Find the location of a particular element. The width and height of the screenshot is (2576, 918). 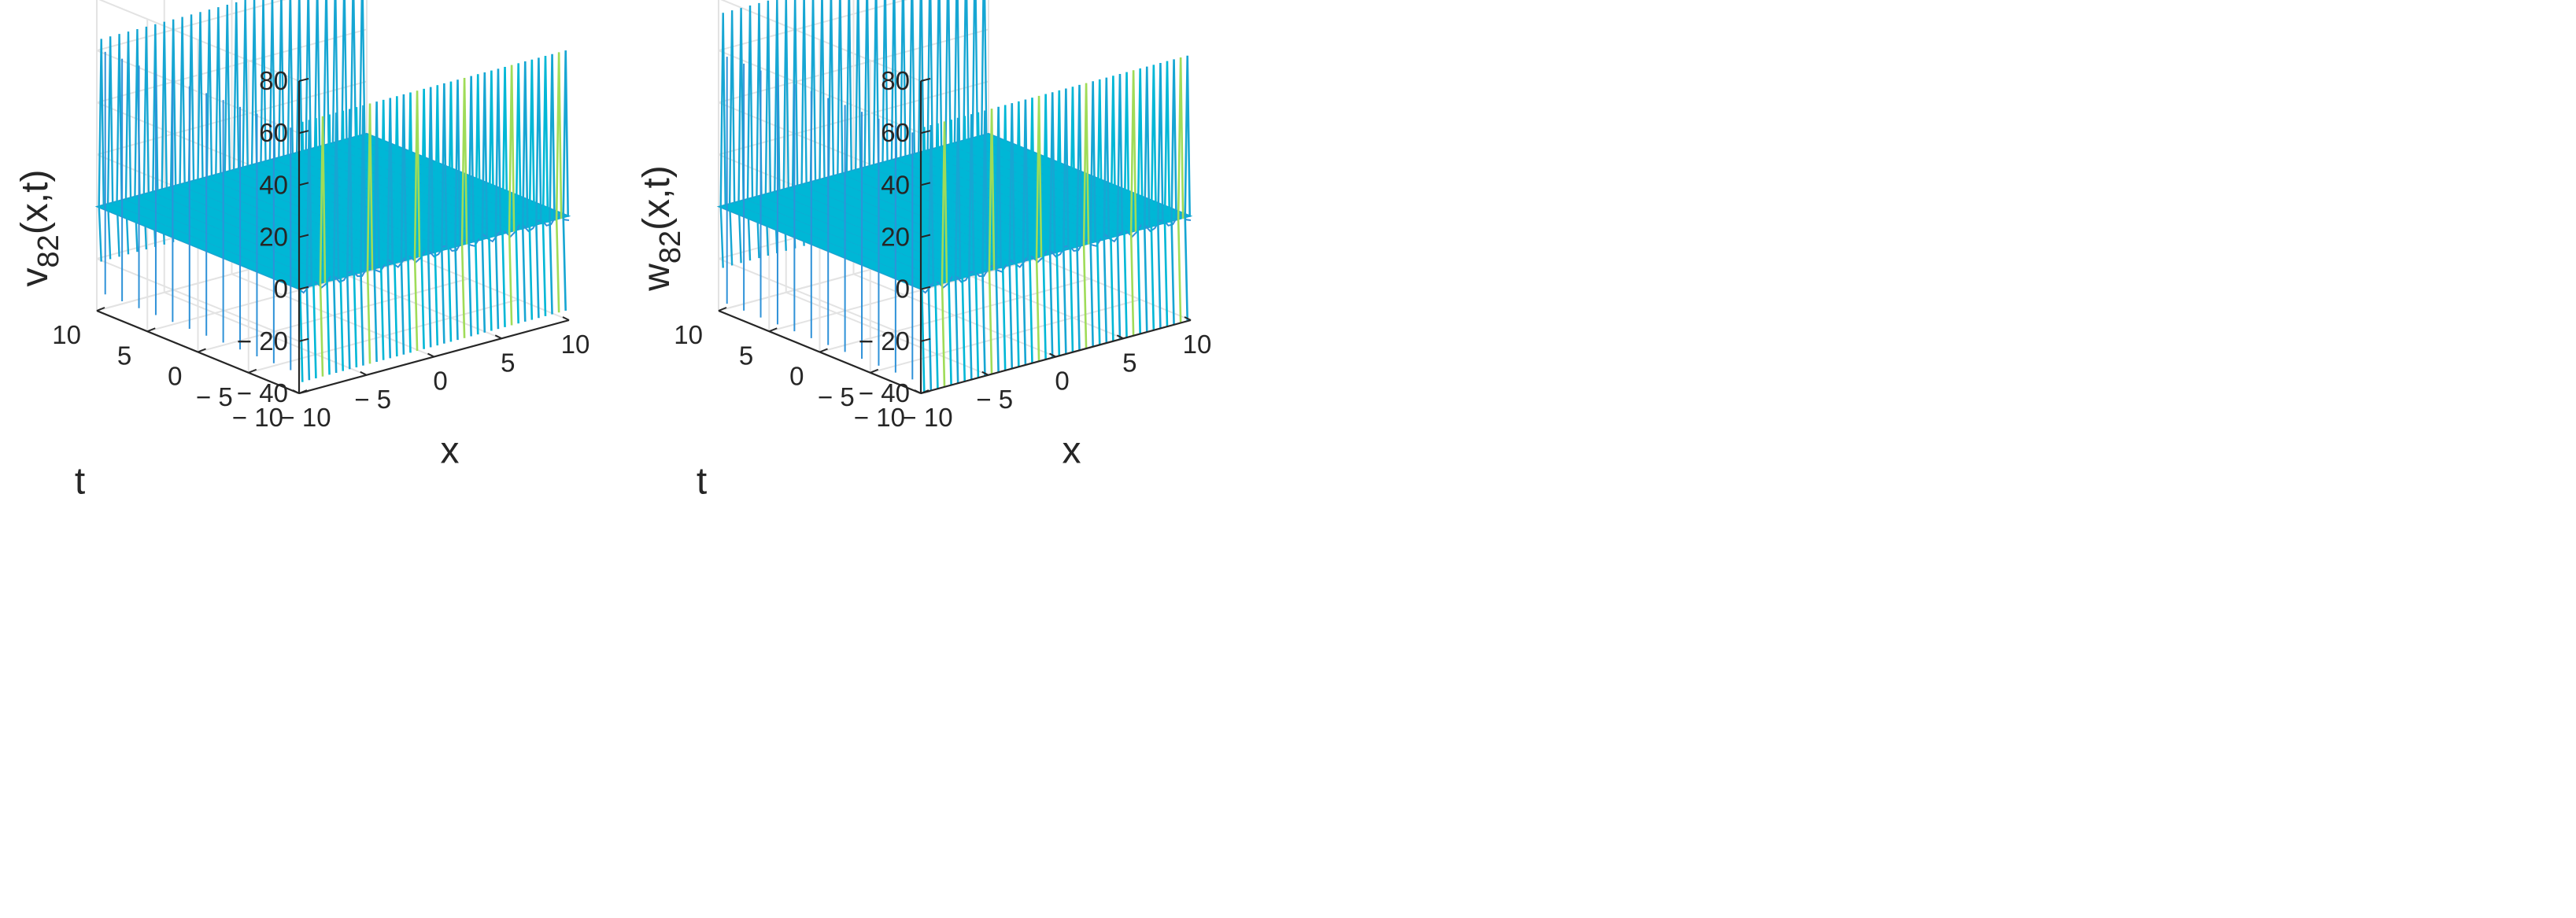

z-tick-label: 0 is located at coordinates (281, 289).